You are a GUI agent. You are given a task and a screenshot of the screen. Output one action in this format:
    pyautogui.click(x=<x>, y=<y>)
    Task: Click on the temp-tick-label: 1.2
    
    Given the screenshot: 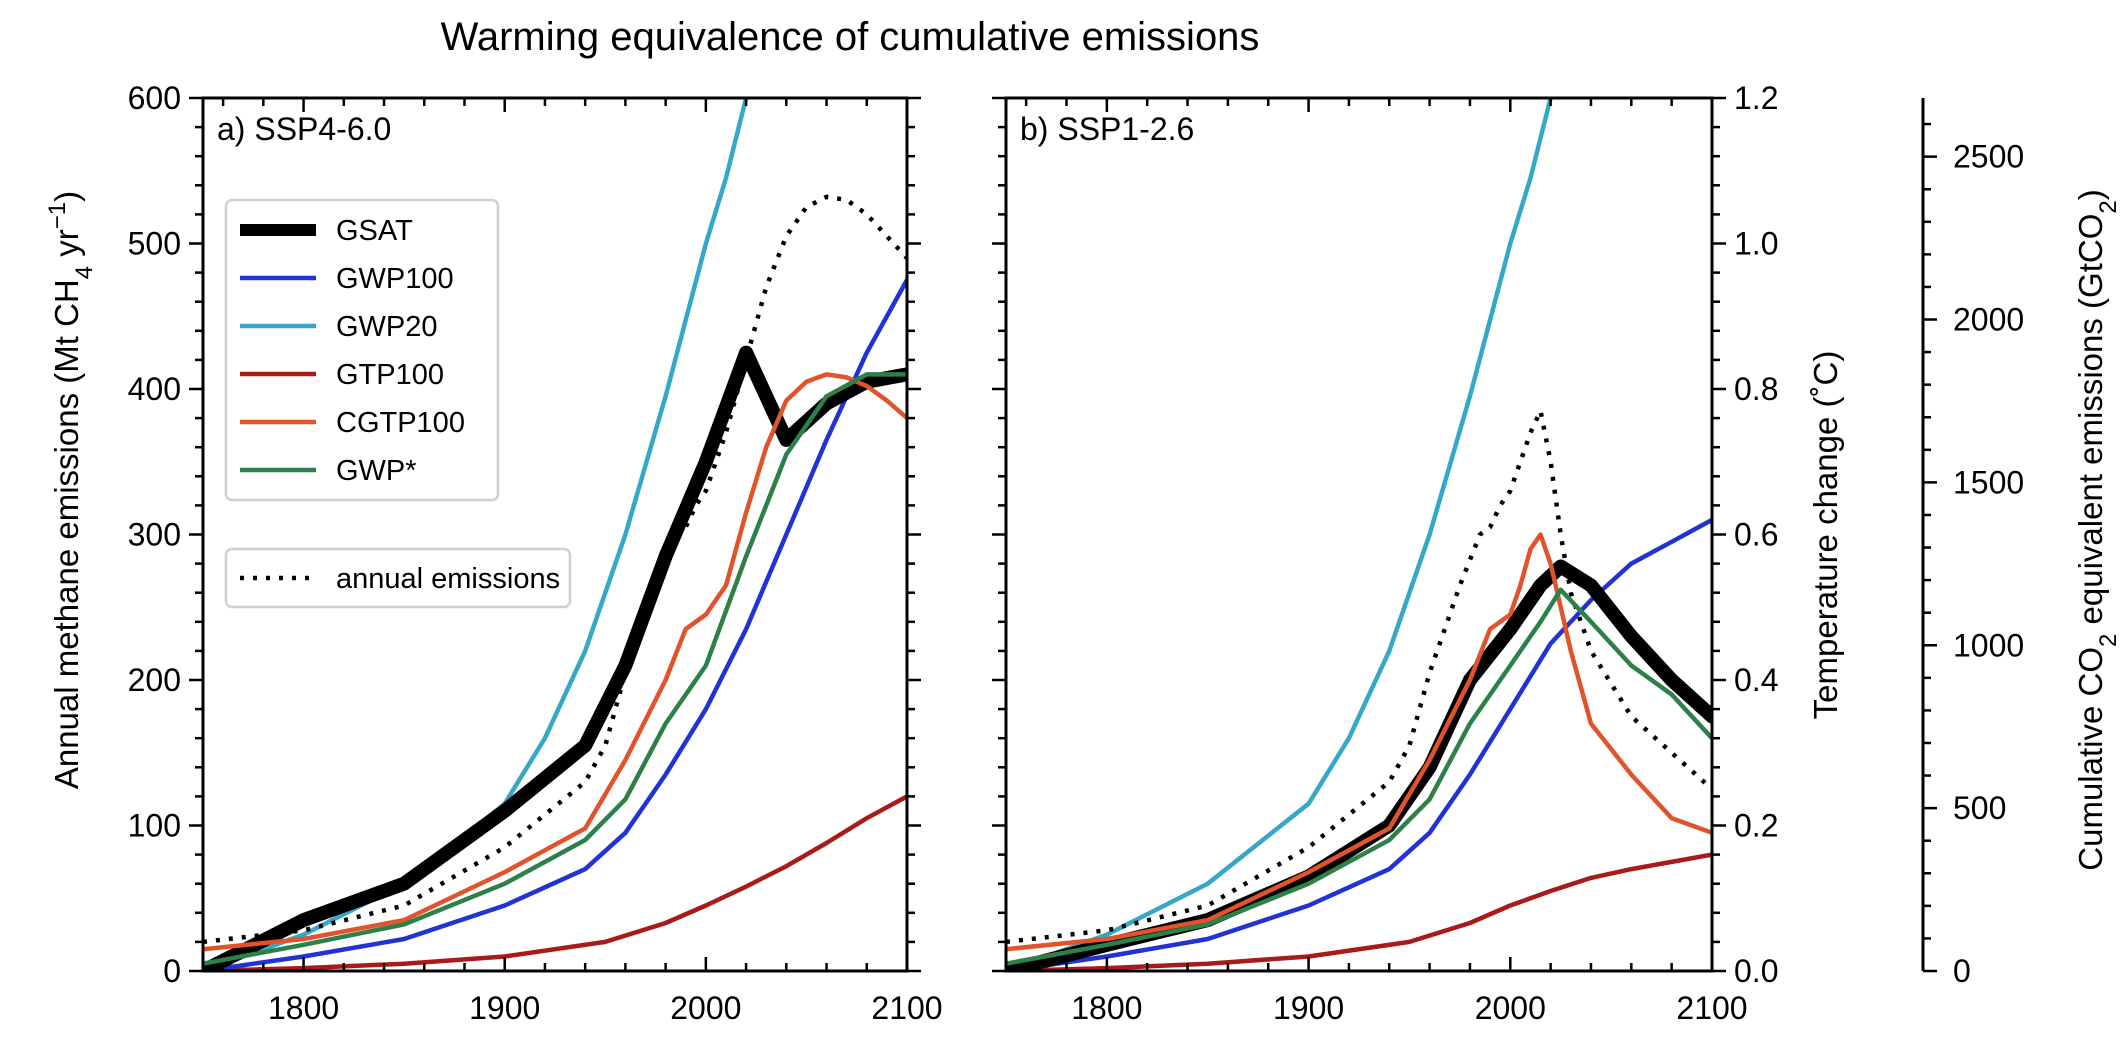 What is the action you would take?
    pyautogui.click(x=1756, y=98)
    